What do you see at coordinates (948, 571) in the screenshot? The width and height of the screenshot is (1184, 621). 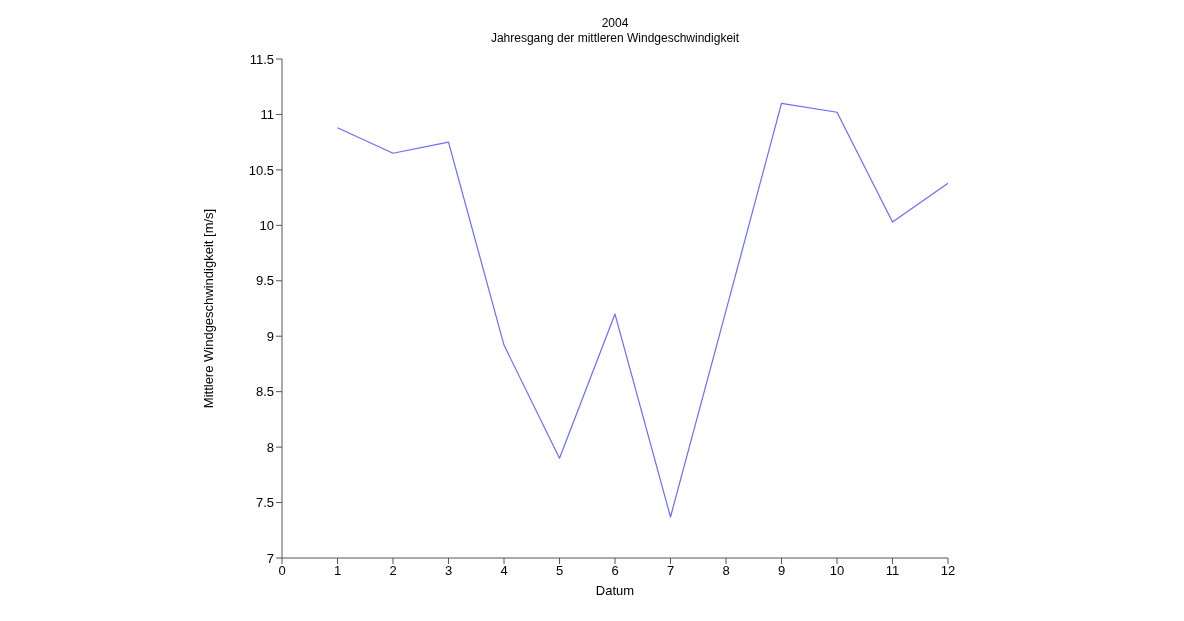 I see `x-tick-label: 12` at bounding box center [948, 571].